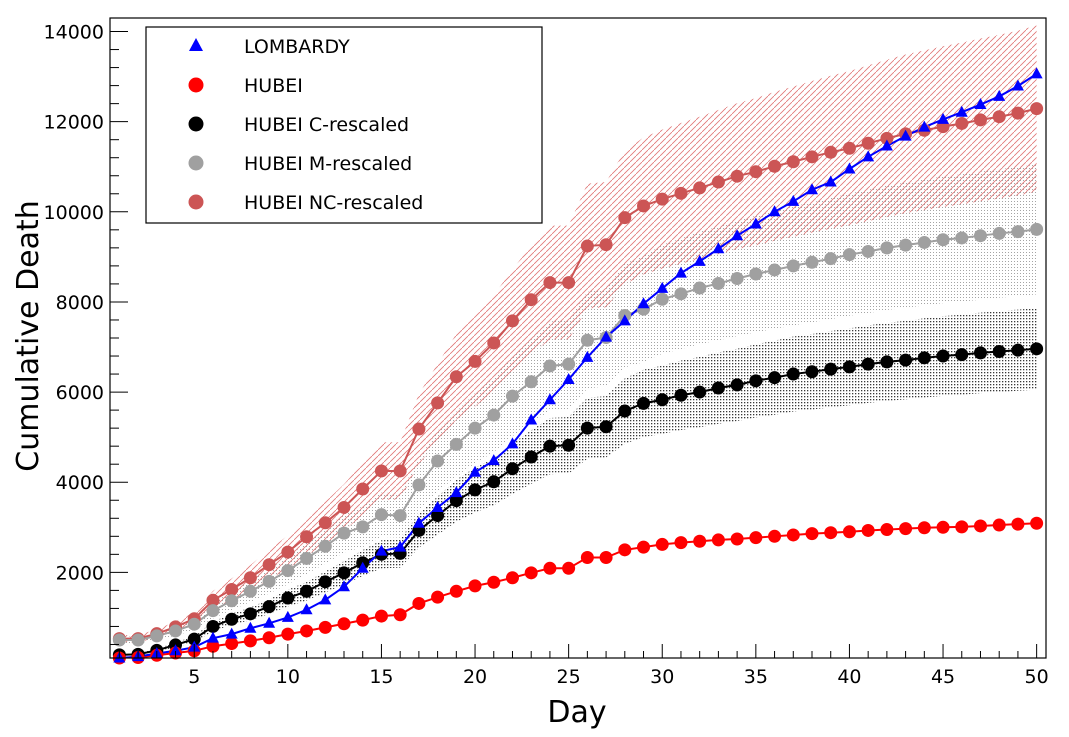 The image size is (1069, 737). Describe the element at coordinates (196, 124) in the screenshot. I see `legend-marker-hubei-c-rescaled` at that location.